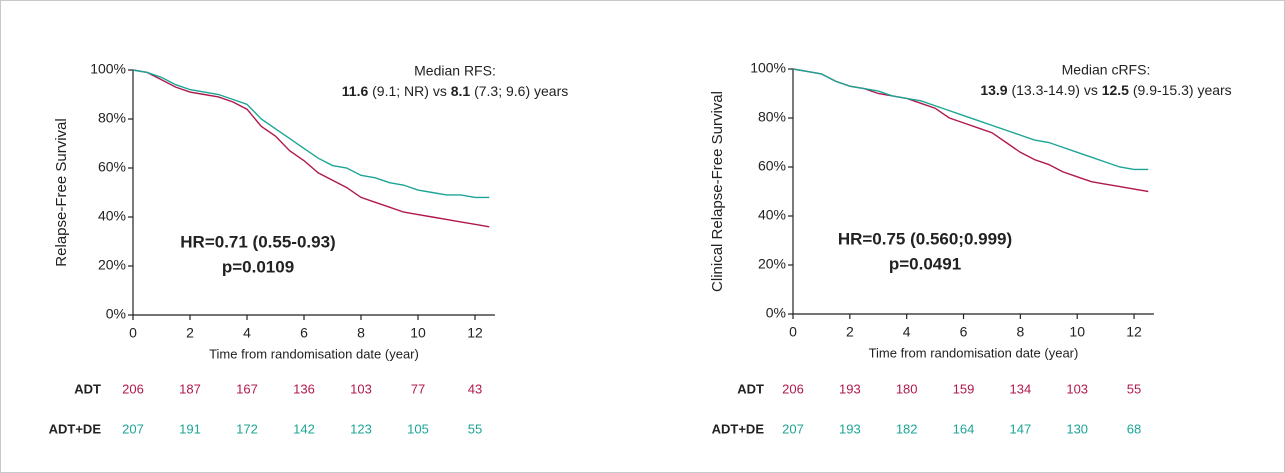 The width and height of the screenshot is (1285, 473). I want to click on annotation-part: 8.1, so click(461, 91).